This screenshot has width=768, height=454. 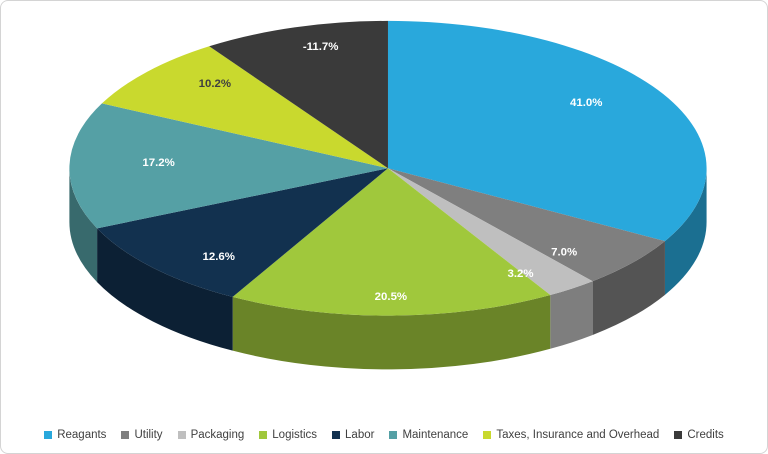 I want to click on pie-slice-wall-packaging, so click(x=571, y=315).